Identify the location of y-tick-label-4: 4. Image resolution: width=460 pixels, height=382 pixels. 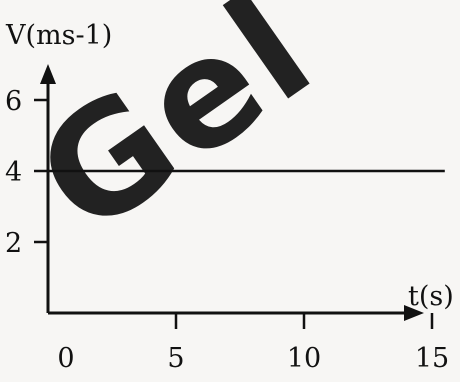
(13, 172).